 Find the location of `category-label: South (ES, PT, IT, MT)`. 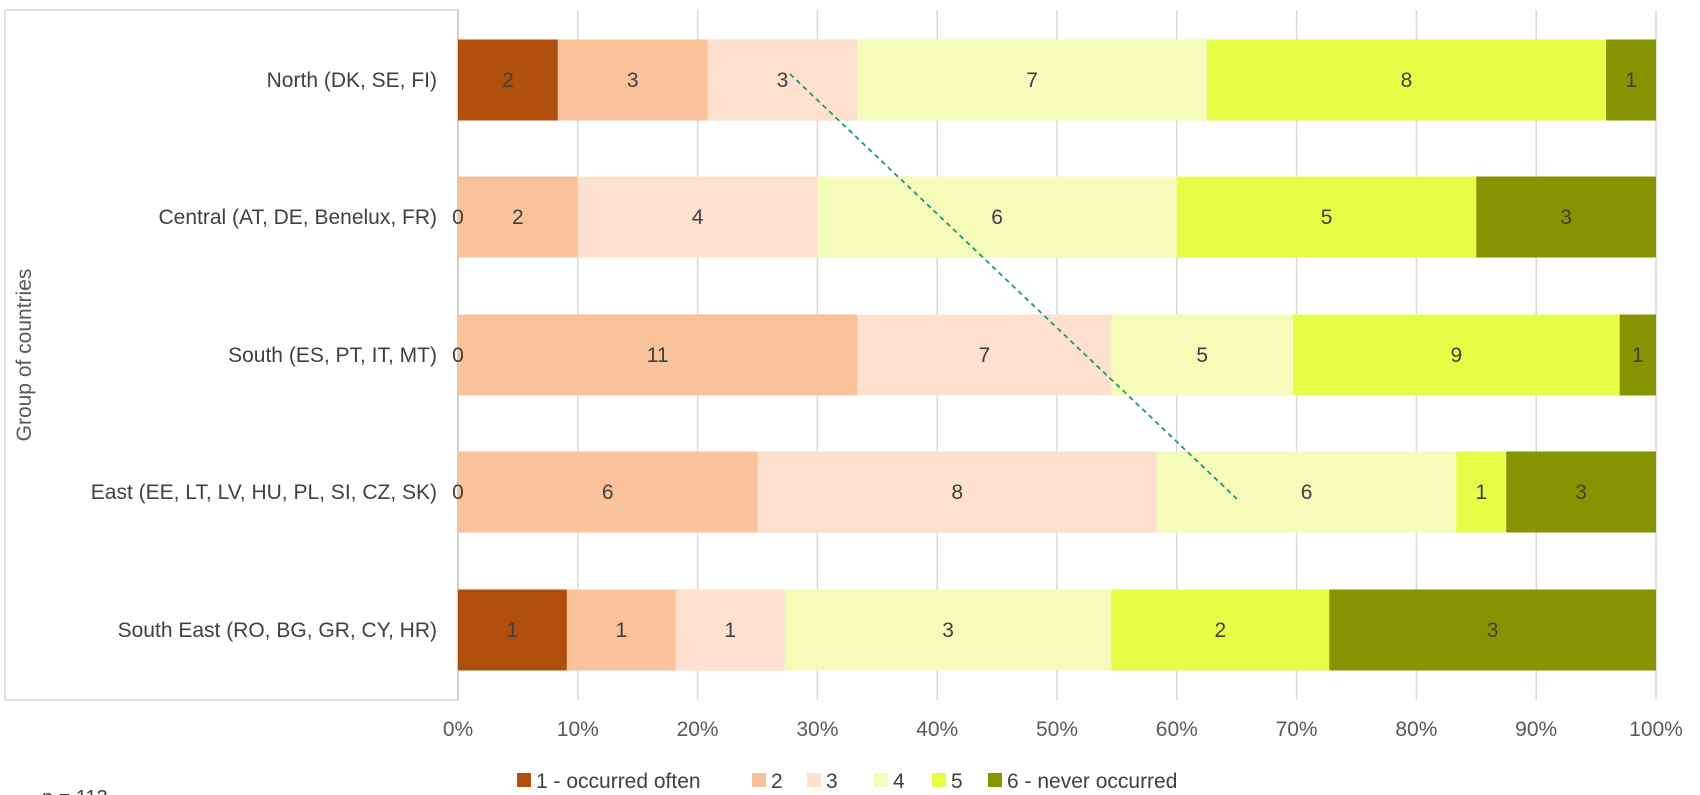

category-label: South (ES, PT, IT, MT) is located at coordinates (332, 355).